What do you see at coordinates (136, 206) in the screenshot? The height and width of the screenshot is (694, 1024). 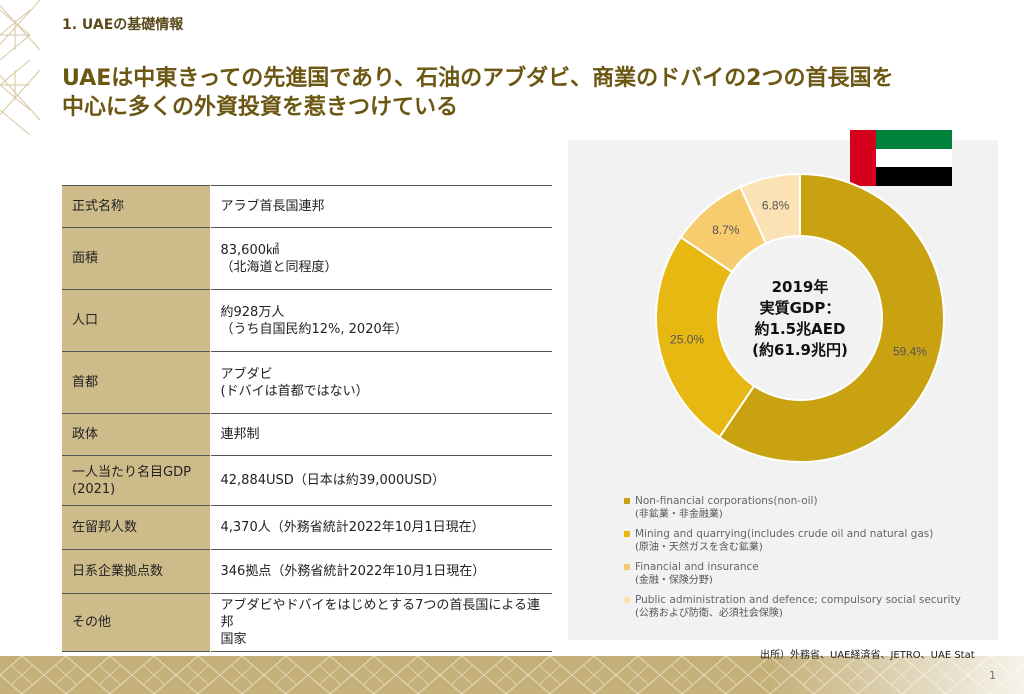 I see `info-key: 正式名称` at bounding box center [136, 206].